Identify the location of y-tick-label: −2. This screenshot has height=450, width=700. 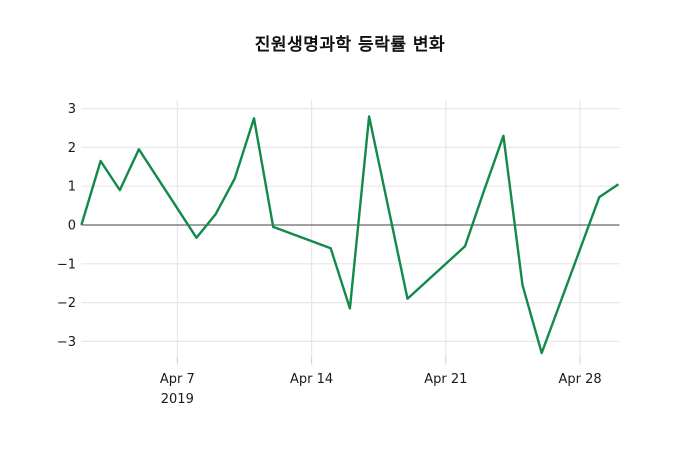
(66, 303).